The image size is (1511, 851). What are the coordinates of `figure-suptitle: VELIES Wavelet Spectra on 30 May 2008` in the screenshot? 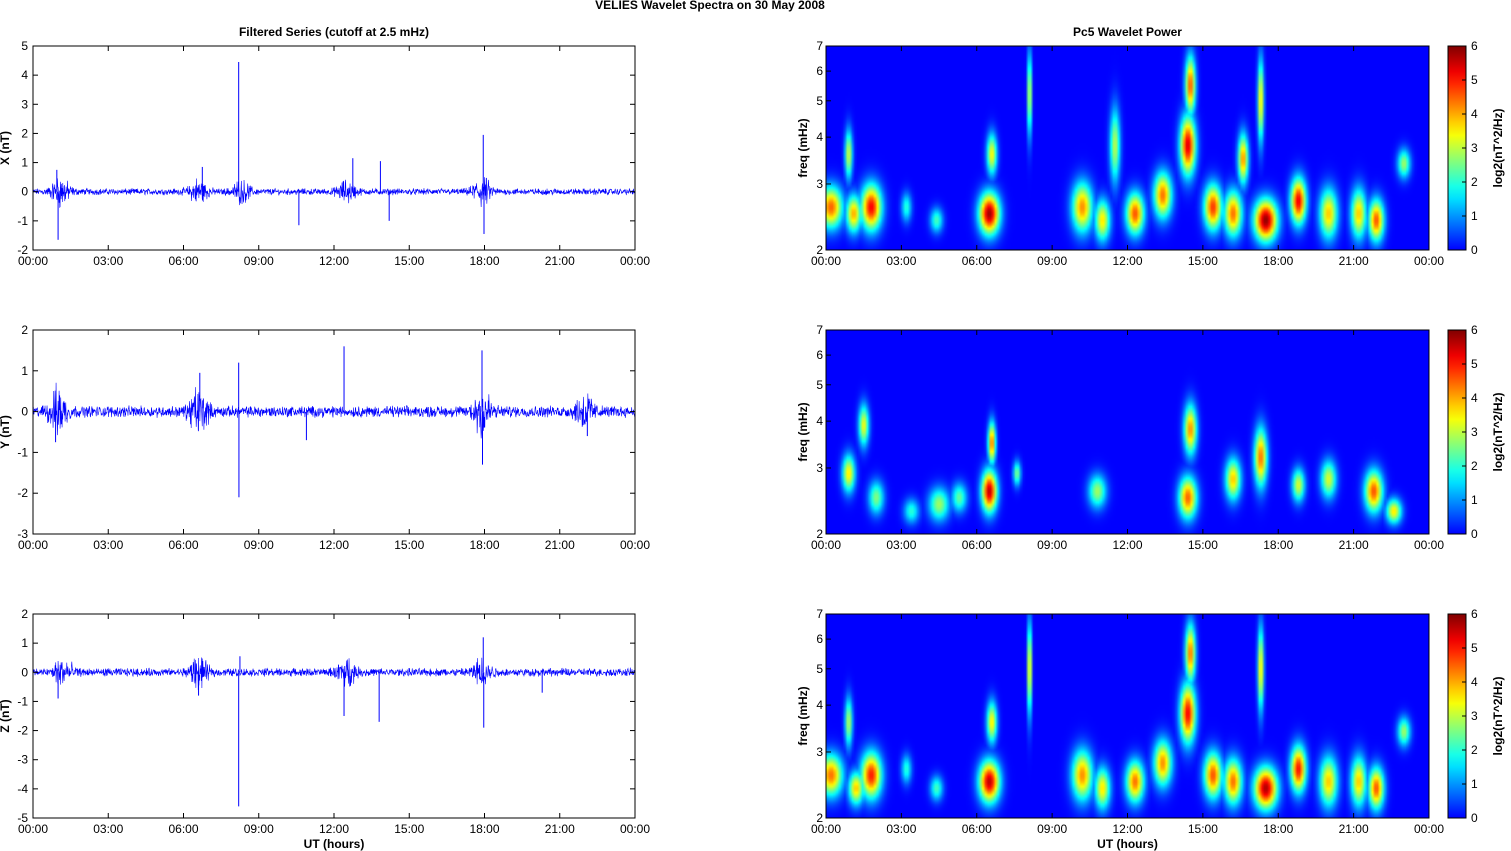 It's located at (710, 6).